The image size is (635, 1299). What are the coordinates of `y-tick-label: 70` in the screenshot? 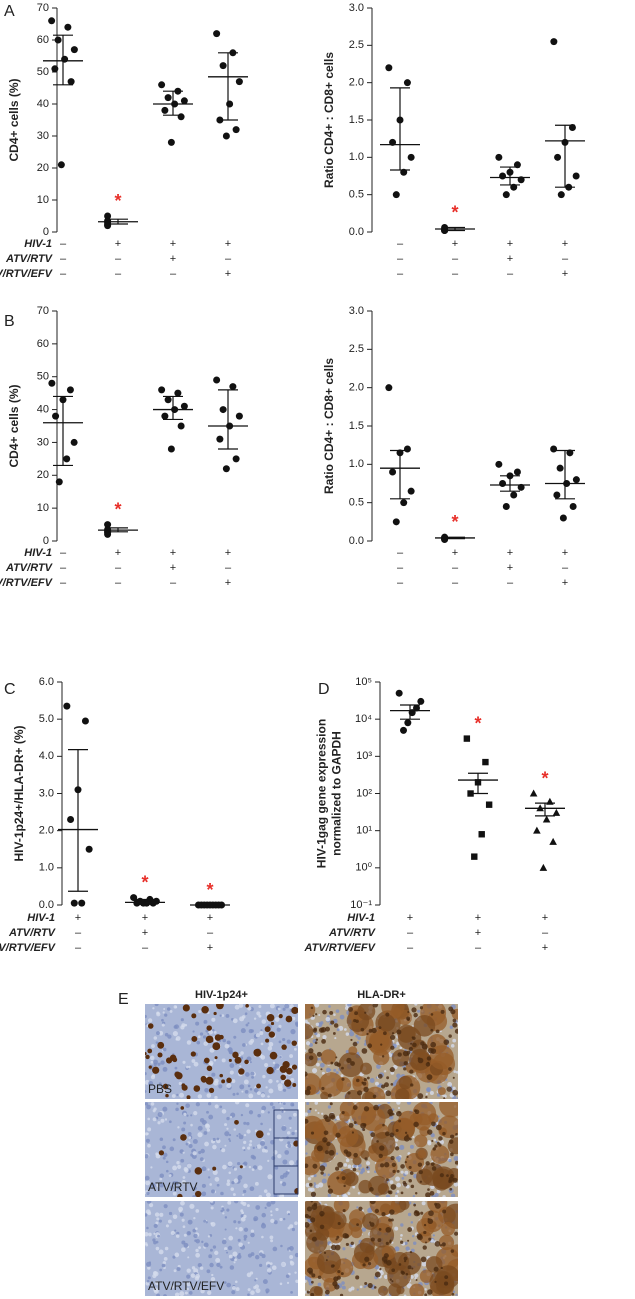 It's located at (43, 311).